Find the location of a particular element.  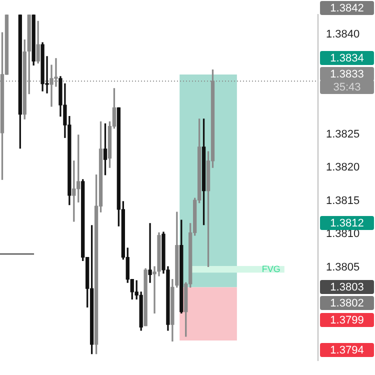

y-tick-label: 1.3805 is located at coordinates (343, 267).